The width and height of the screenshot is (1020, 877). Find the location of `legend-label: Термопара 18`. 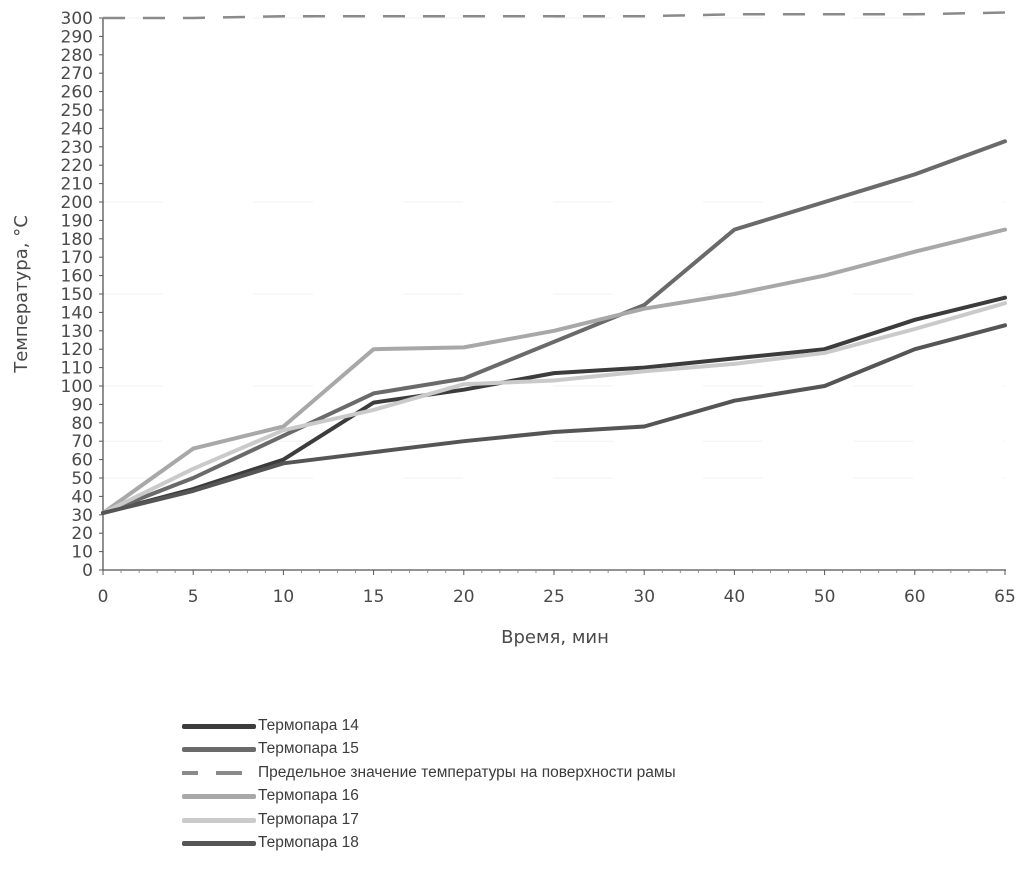

legend-label: Термопара 18 is located at coordinates (308, 843).